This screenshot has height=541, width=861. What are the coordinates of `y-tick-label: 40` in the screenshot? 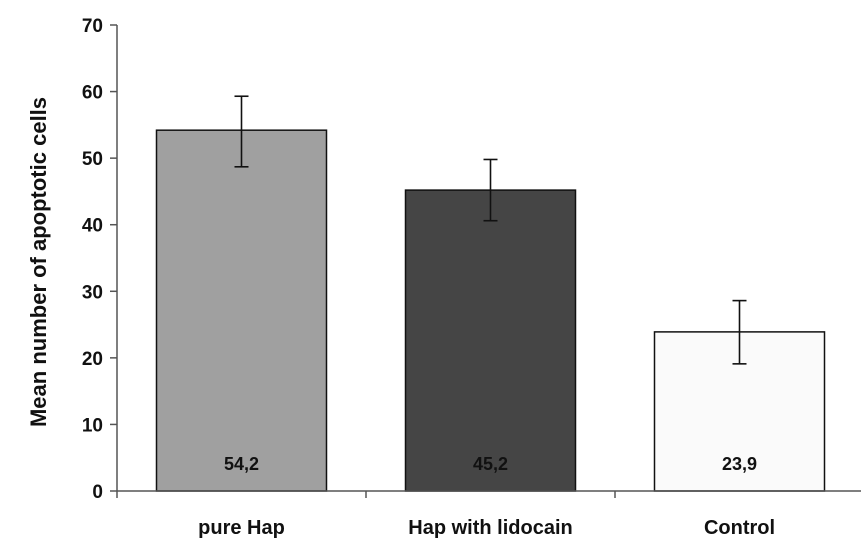 It's located at (92, 226).